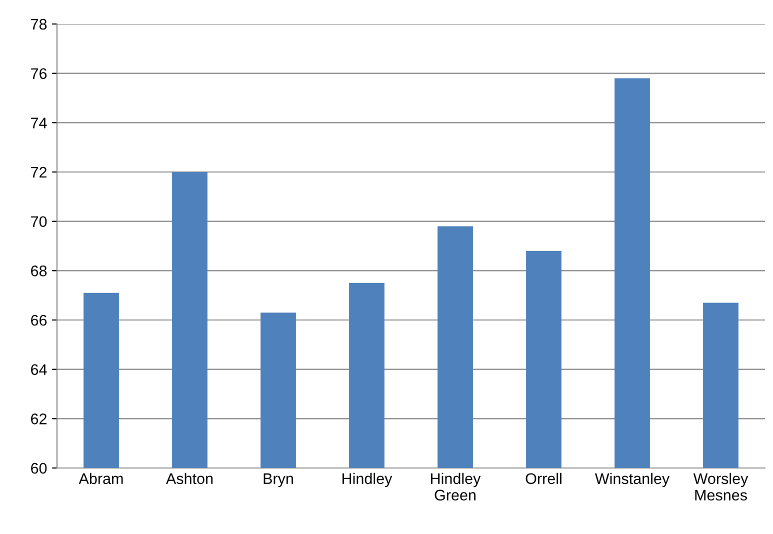 The height and width of the screenshot is (534, 773). I want to click on x-tick-label: Hindley Green, so click(456, 486).